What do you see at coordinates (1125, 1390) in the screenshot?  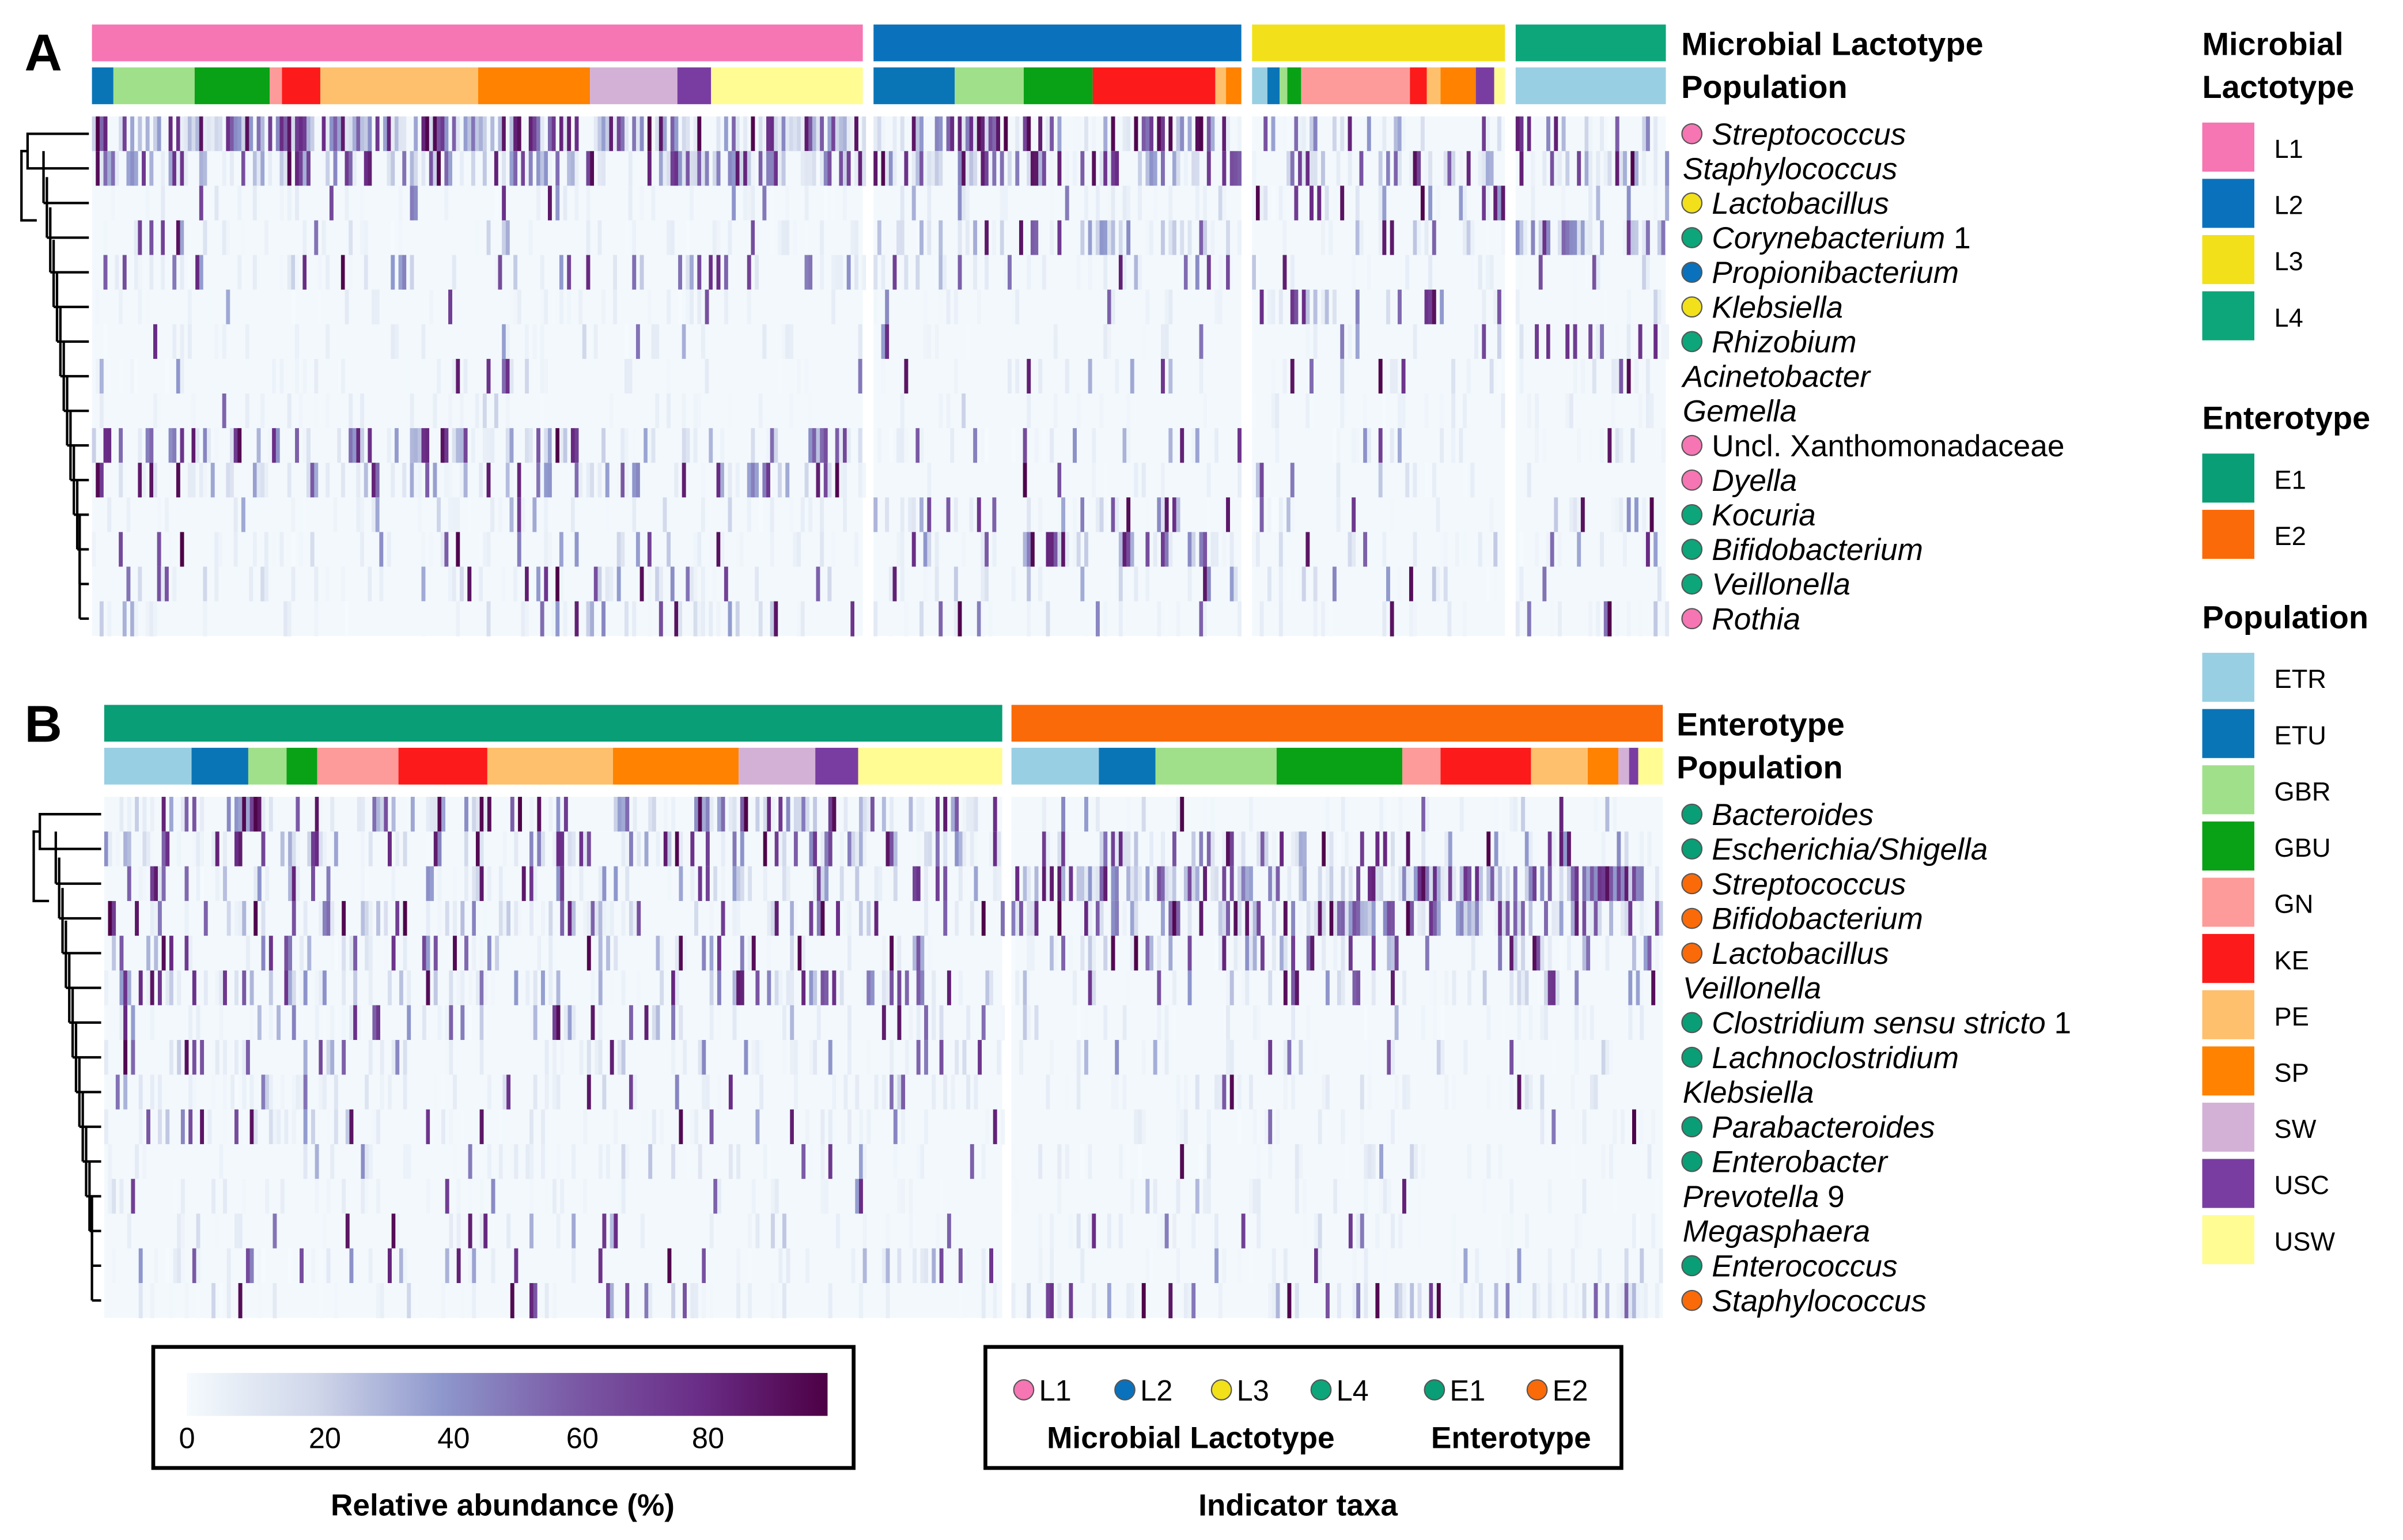 I see `indicator-legend-dot-l2` at bounding box center [1125, 1390].